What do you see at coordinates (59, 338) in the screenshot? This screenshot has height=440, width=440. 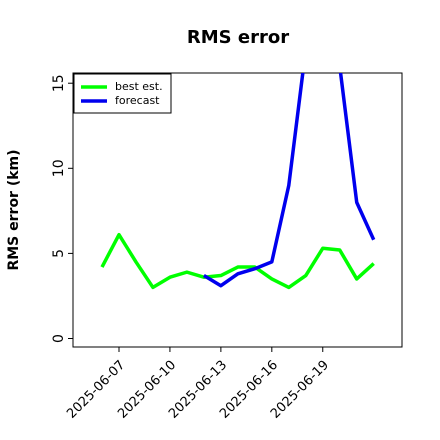 I see `y-tick-label: 0` at bounding box center [59, 338].